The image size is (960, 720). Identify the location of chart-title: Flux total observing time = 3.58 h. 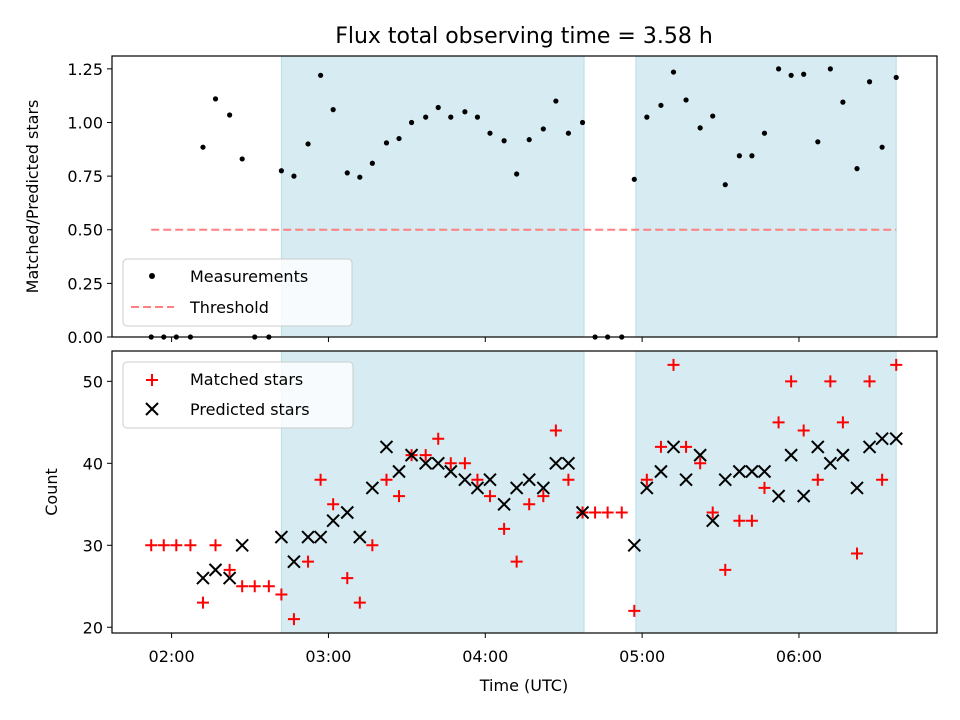
(524, 36).